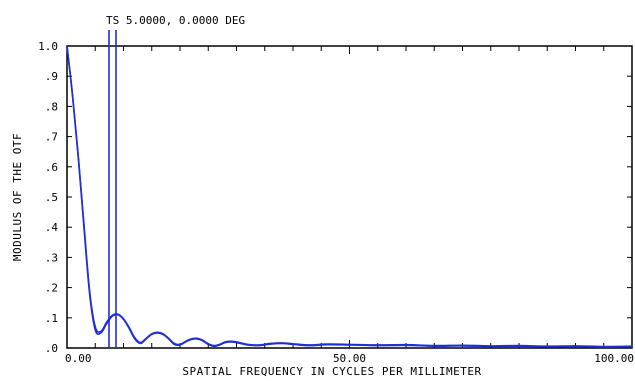 The width and height of the screenshot is (635, 381). Describe the element at coordinates (51, 197) in the screenshot. I see `y-tick-label: .5` at that location.